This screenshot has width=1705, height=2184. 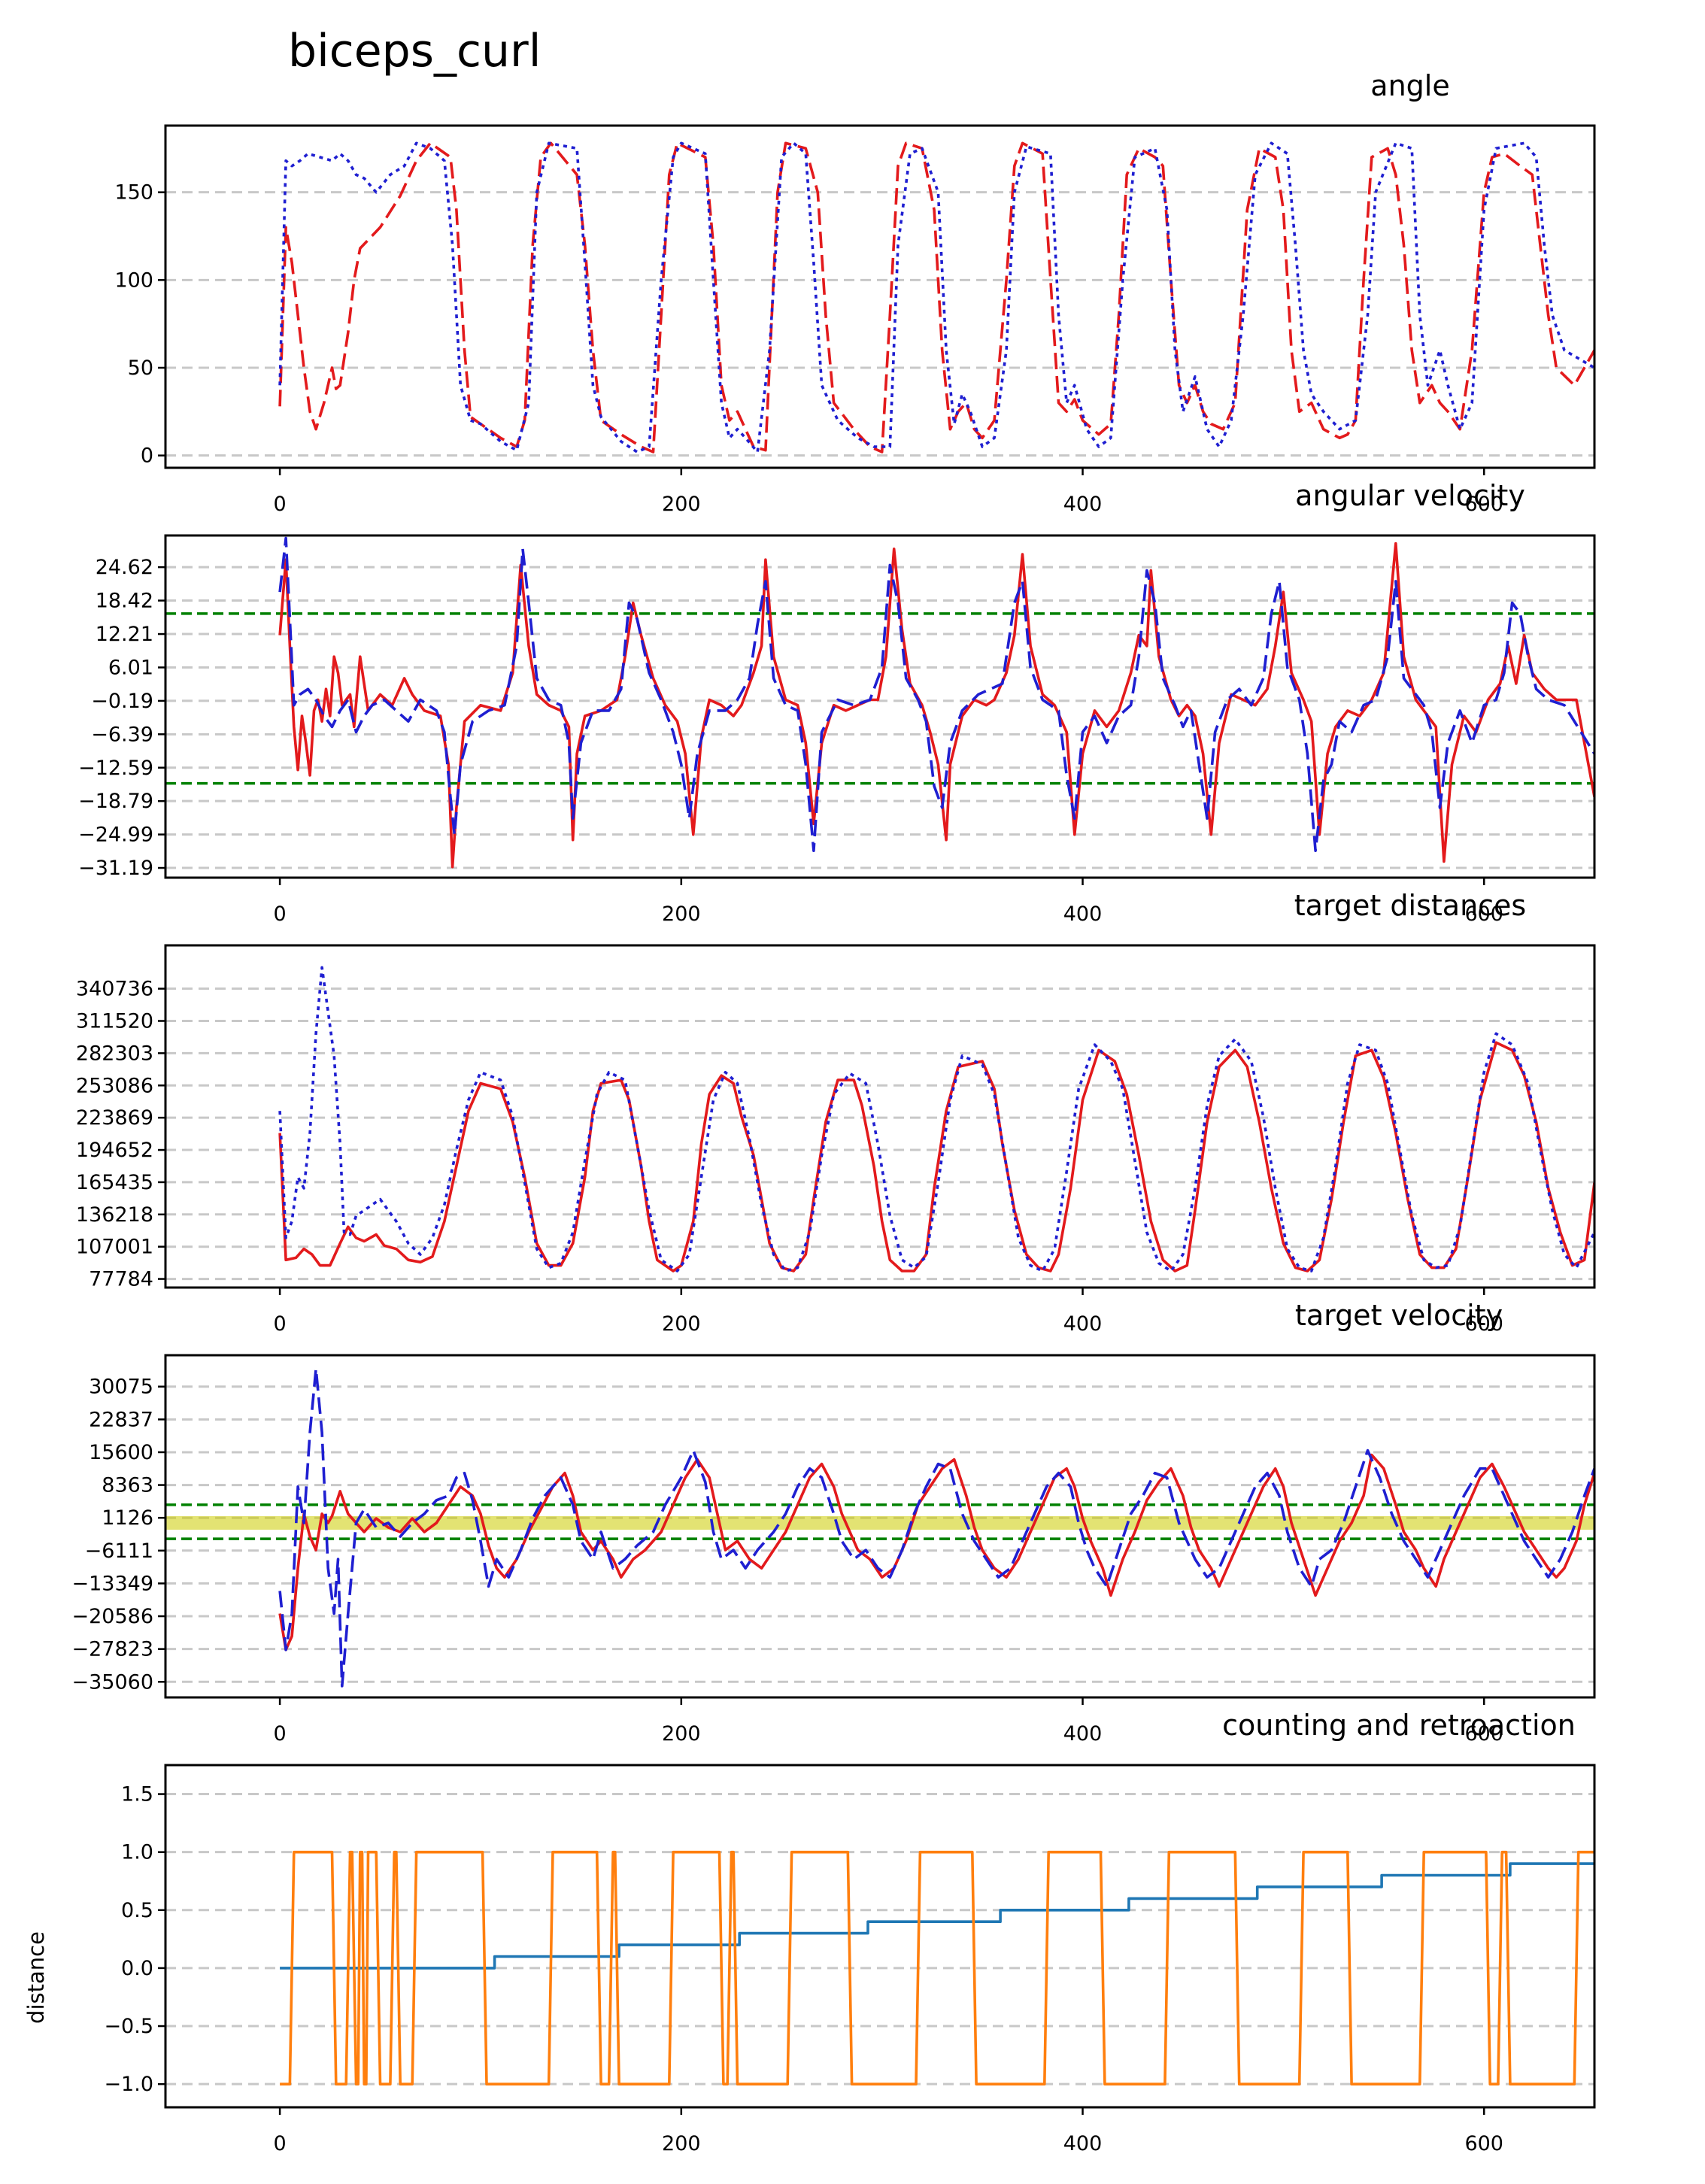 What do you see at coordinates (112, 1649) in the screenshot?
I see `y-tick-label: −27823` at bounding box center [112, 1649].